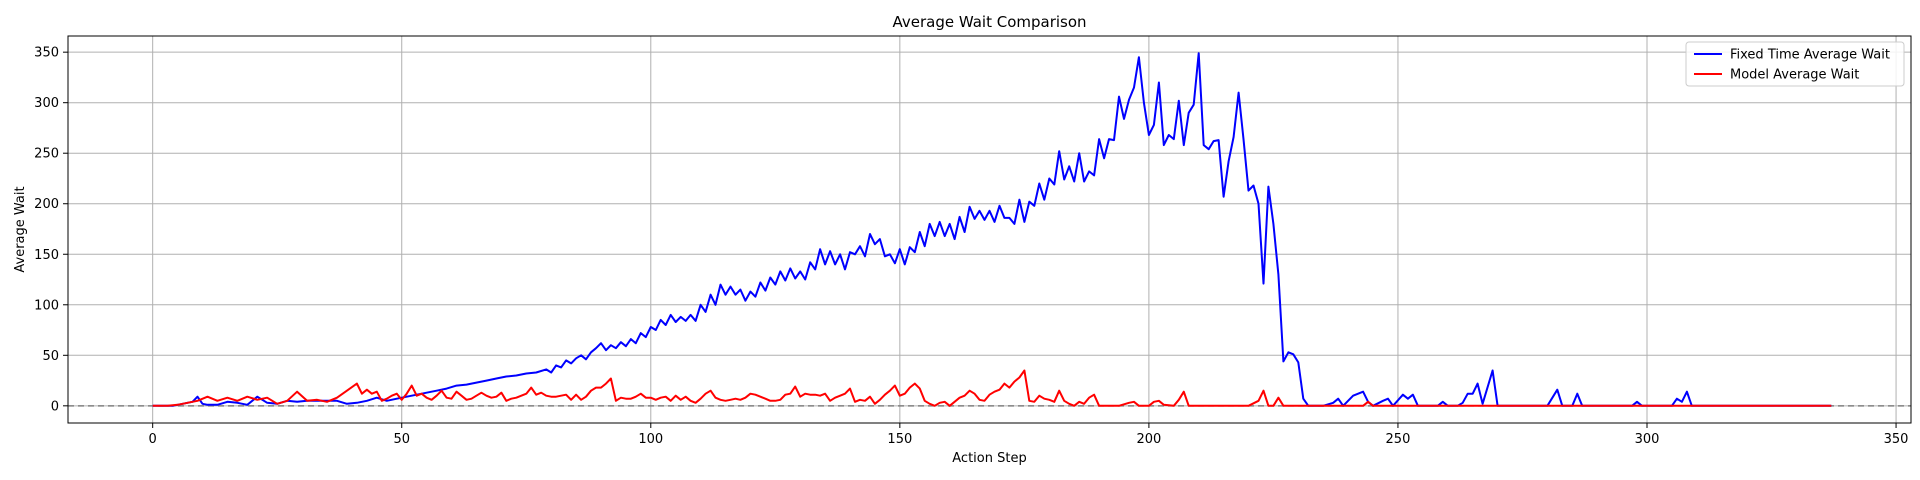  What do you see at coordinates (650, 439) in the screenshot?
I see `x-tick-label: 100` at bounding box center [650, 439].